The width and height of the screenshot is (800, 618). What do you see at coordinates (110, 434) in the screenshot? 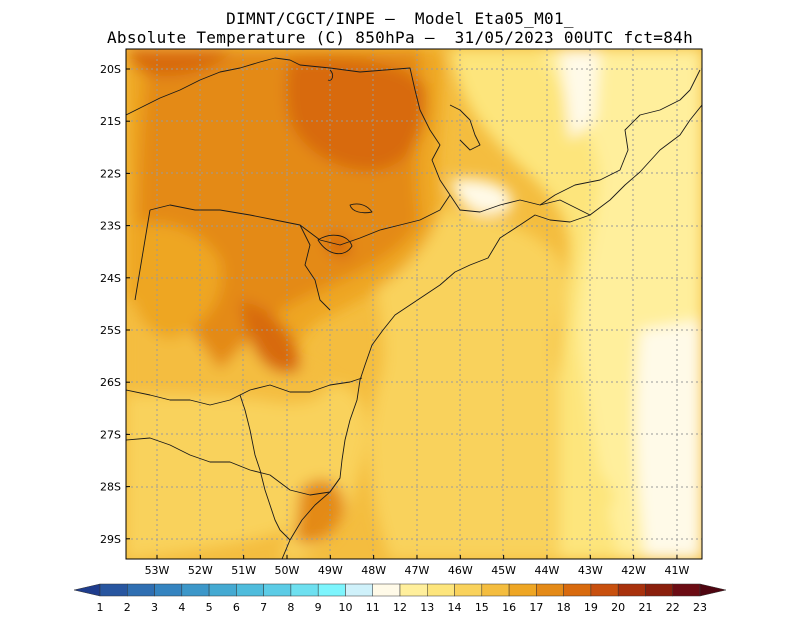
I see `latitude-label: 27S` at bounding box center [110, 434].